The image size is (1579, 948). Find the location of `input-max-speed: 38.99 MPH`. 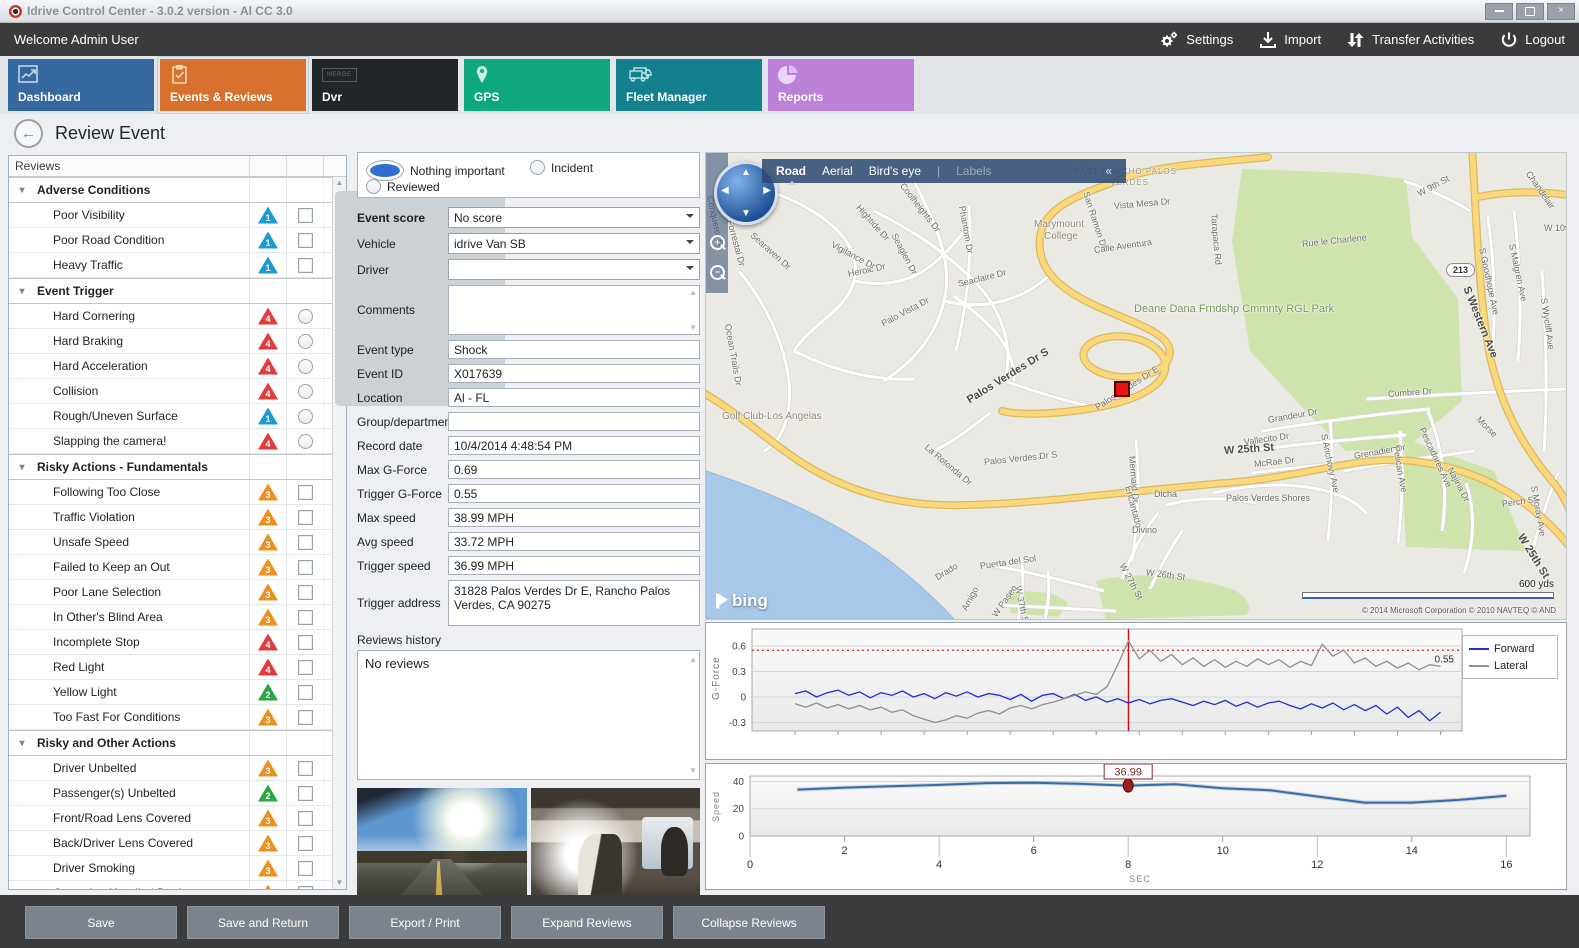

input-max-speed: 38.99 MPH is located at coordinates (574, 517).